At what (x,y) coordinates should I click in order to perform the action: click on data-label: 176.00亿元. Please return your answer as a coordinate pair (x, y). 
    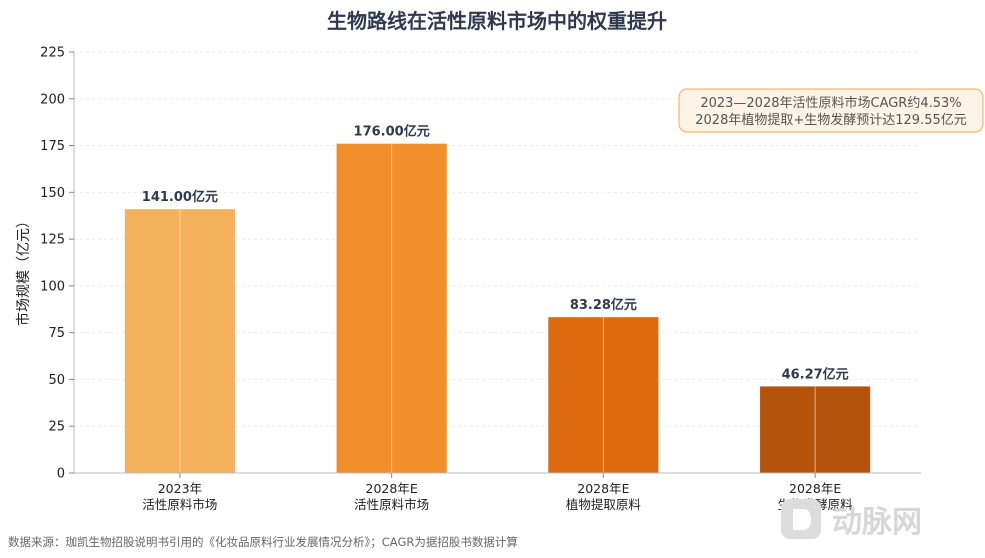
    Looking at the image, I should click on (392, 132).